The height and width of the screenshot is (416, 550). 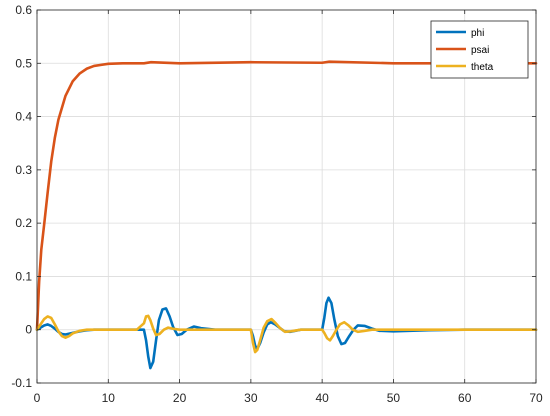 What do you see at coordinates (180, 398) in the screenshot?
I see `x-tick-label: 20` at bounding box center [180, 398].